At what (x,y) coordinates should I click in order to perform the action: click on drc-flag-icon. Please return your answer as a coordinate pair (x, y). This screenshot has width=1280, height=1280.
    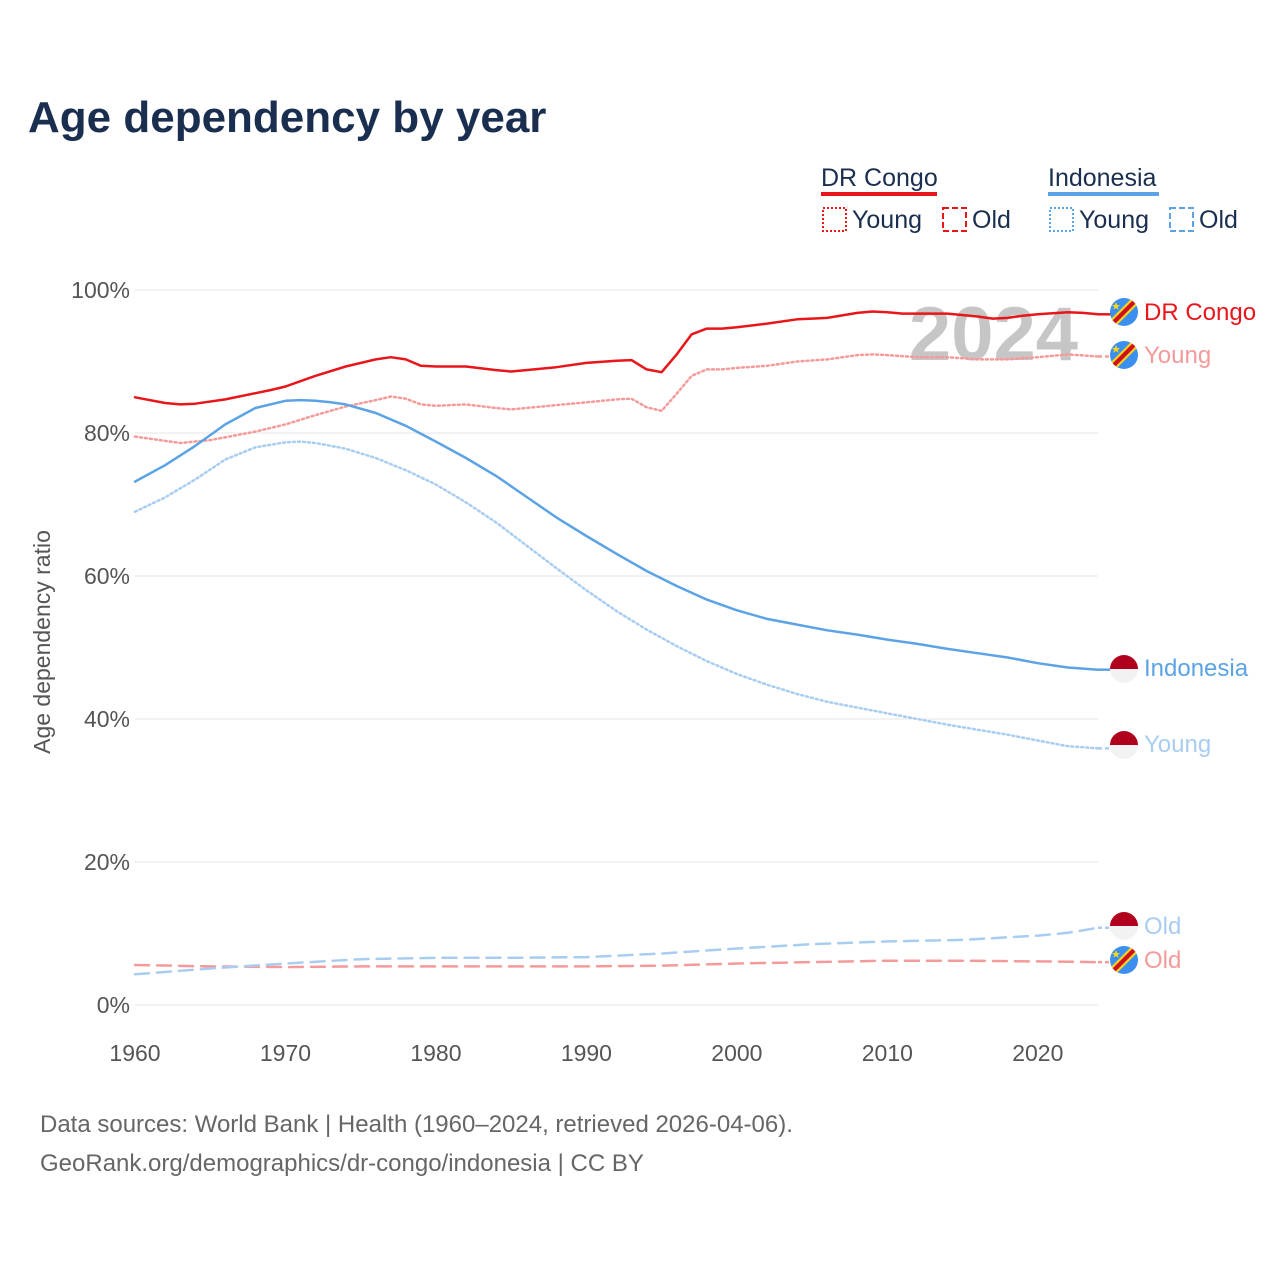
    Looking at the image, I should click on (1124, 312).